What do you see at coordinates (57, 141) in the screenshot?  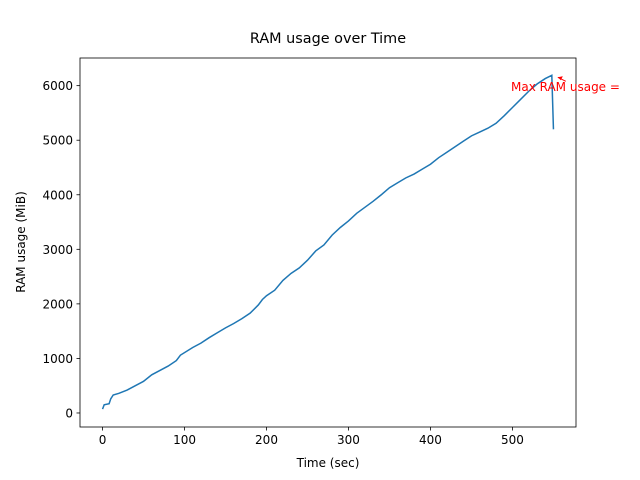 I see `y-tick-label: 5000` at bounding box center [57, 141].